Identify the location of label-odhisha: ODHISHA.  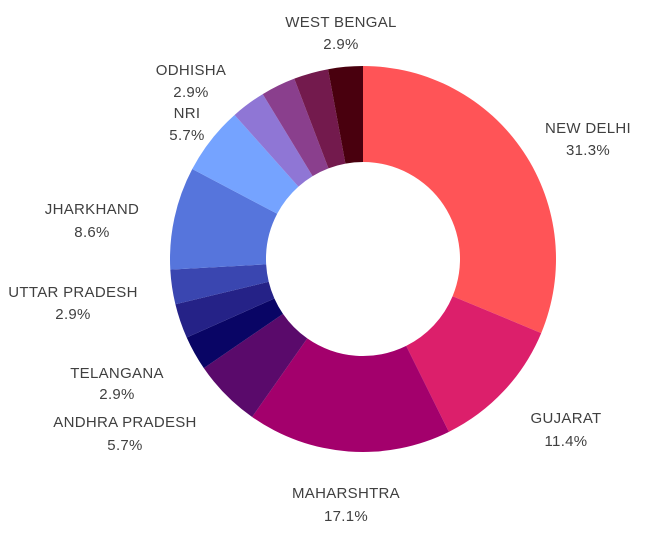
(191, 70).